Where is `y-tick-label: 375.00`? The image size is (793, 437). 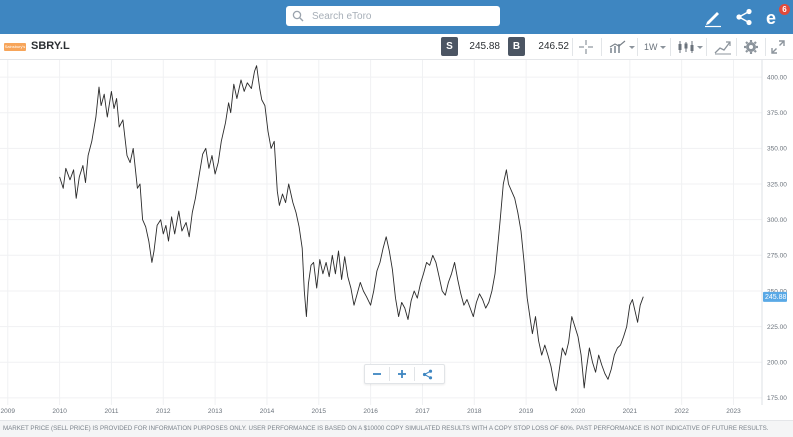 y-tick-label: 375.00 is located at coordinates (777, 113).